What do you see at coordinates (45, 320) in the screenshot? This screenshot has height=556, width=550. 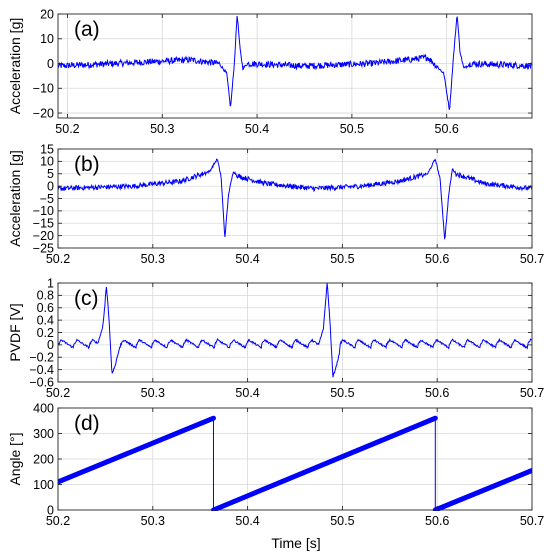 I see `y-tick-label: 0.4` at bounding box center [45, 320].